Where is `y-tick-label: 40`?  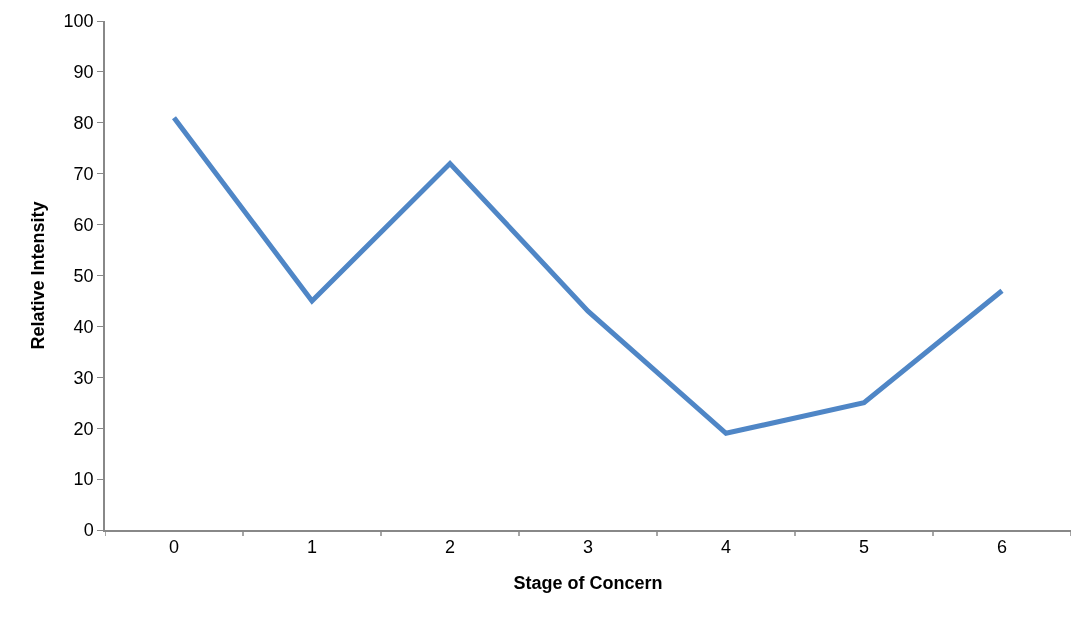
y-tick-label: 40 is located at coordinates (83, 326).